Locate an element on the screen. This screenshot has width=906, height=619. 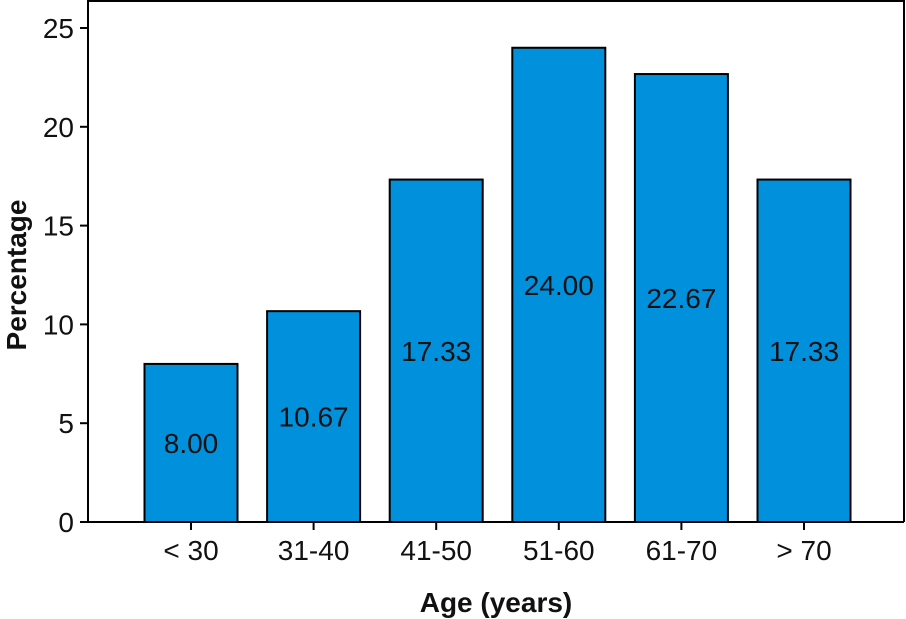
bar-data-label: 22.67 is located at coordinates (681, 298).